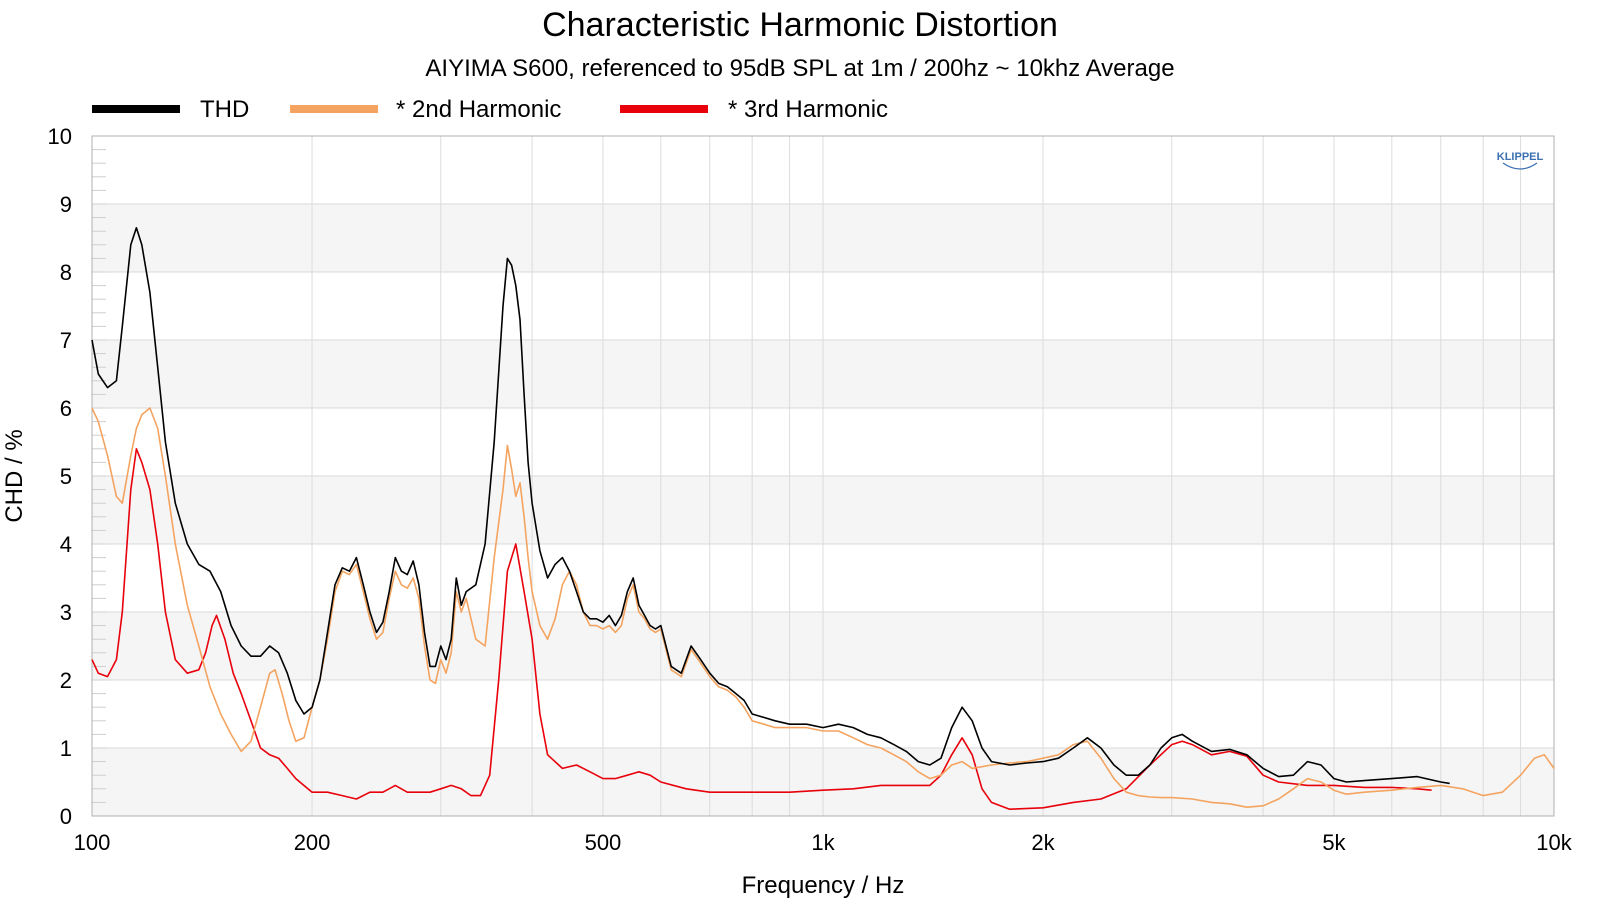 The image size is (1600, 900). Describe the element at coordinates (1334, 842) in the screenshot. I see `x-tick-label: 5k` at that location.